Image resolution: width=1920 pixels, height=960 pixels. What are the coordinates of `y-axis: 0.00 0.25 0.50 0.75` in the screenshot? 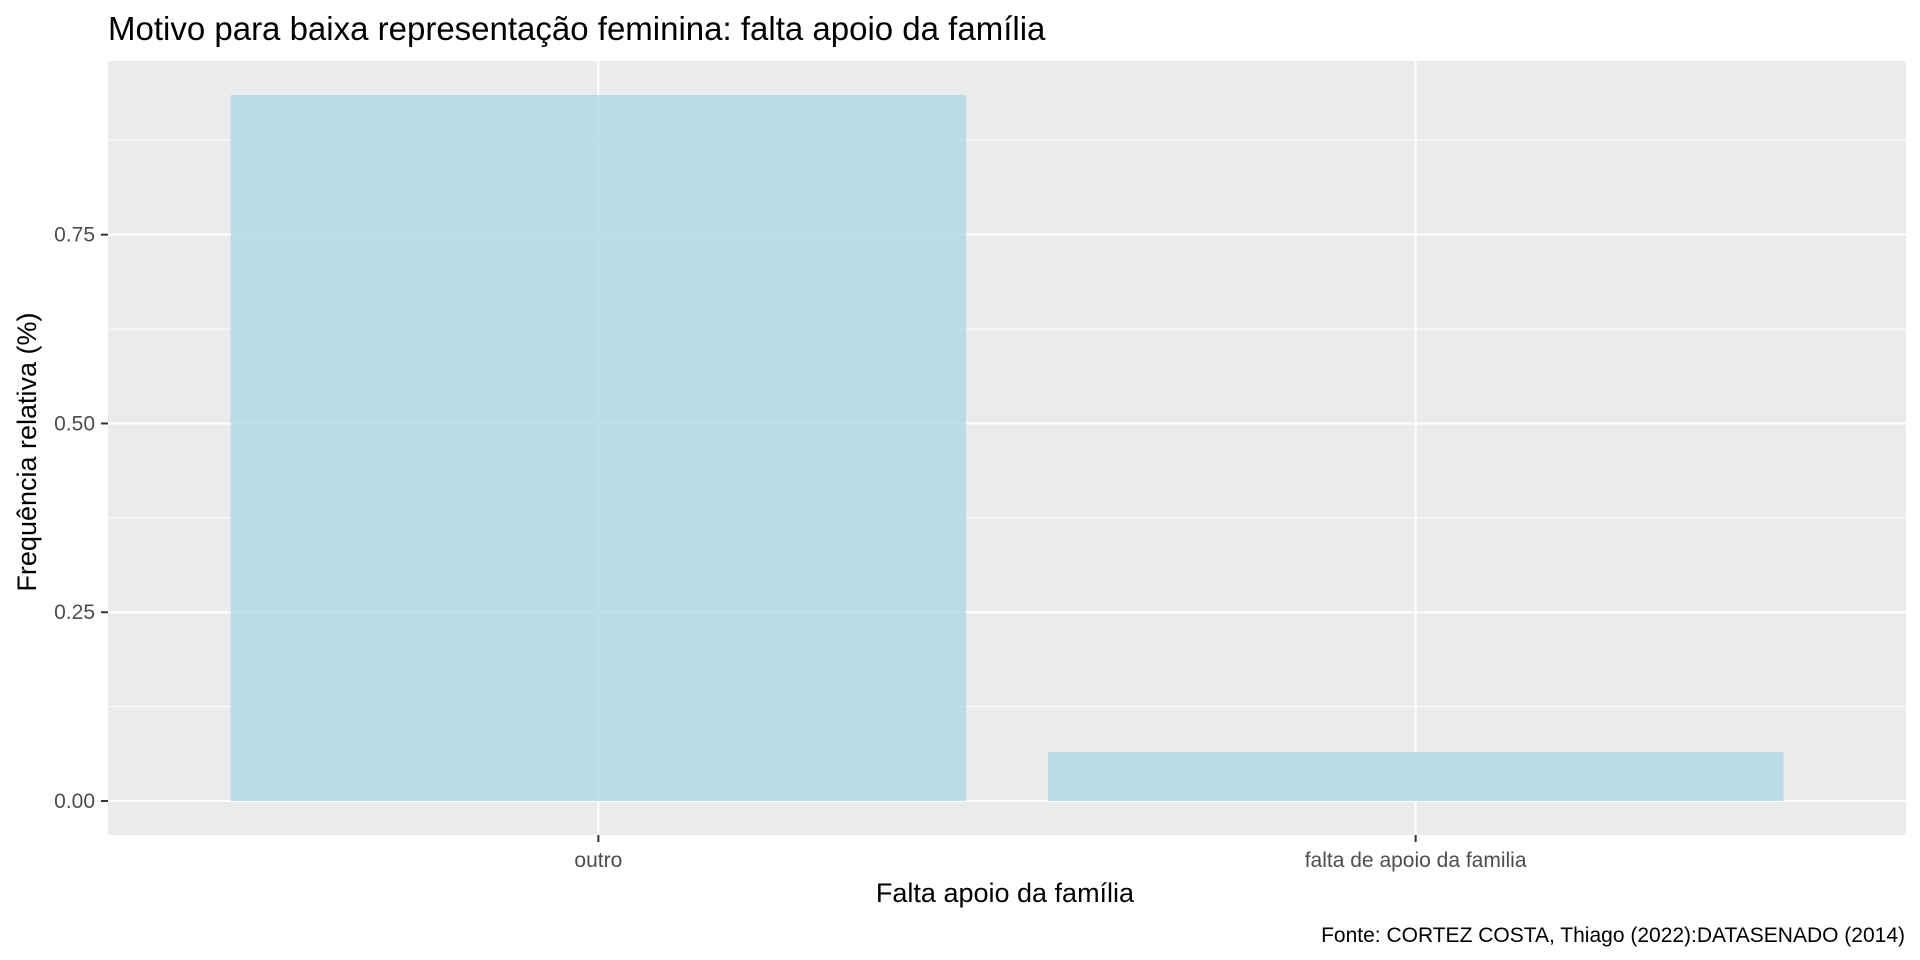 It's located at (81, 518).